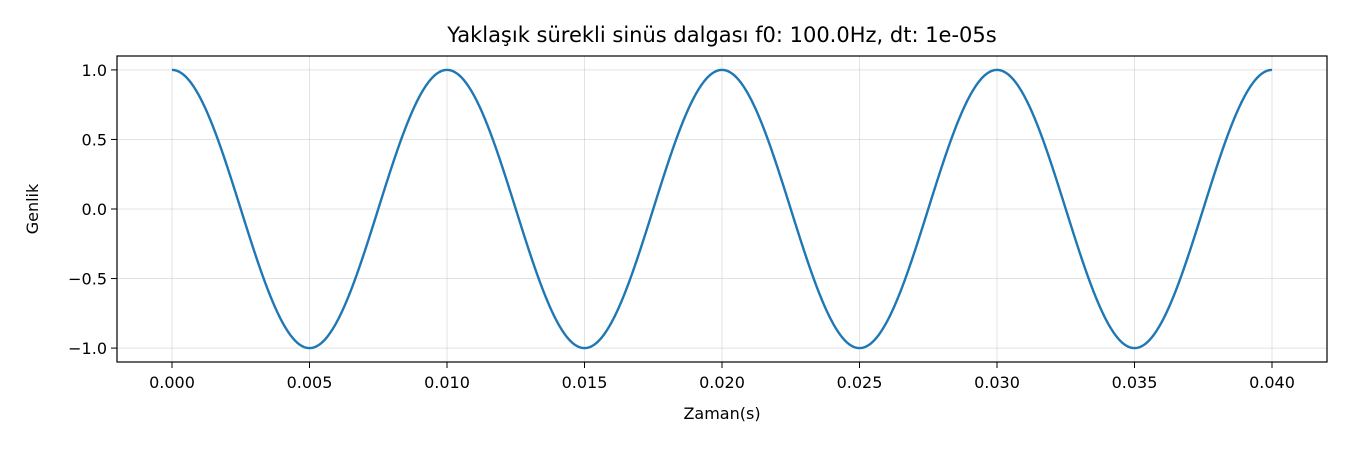 The width and height of the screenshot is (1350, 450). I want to click on y-axis-label: Genlik, so click(32, 208).